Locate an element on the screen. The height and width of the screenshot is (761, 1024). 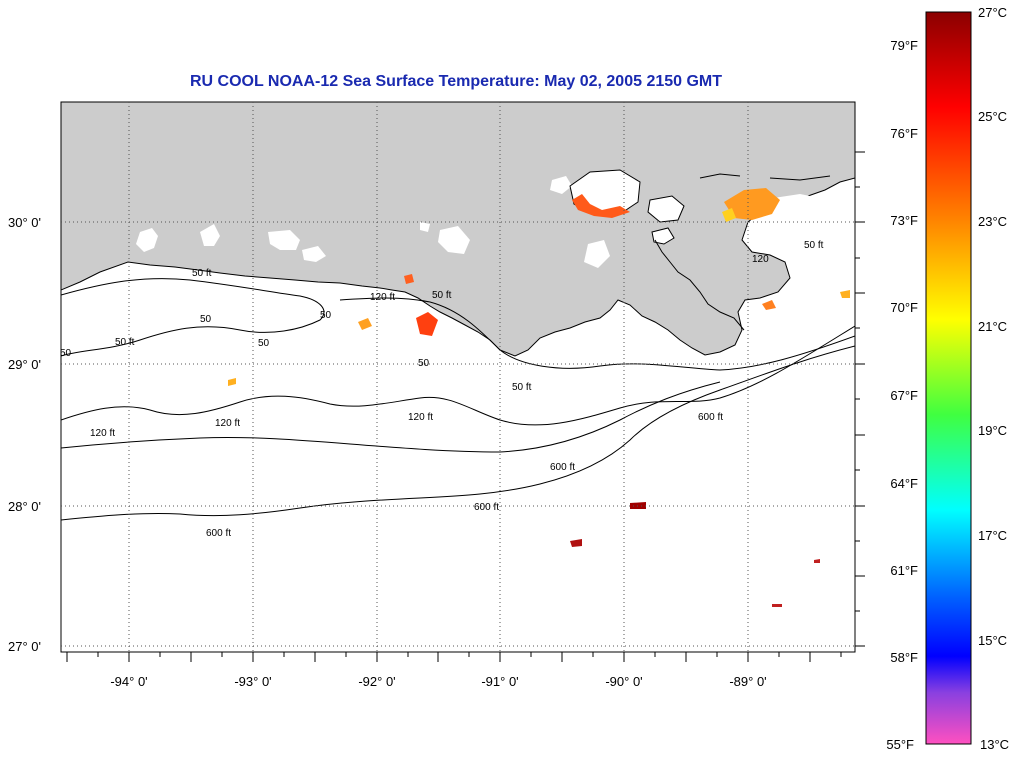
right-tick-marks is located at coordinates (860, 399).